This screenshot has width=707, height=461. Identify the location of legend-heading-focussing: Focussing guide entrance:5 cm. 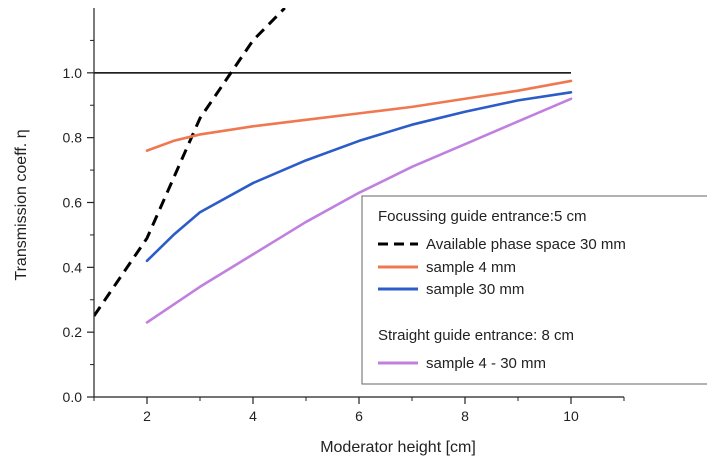
(482, 216).